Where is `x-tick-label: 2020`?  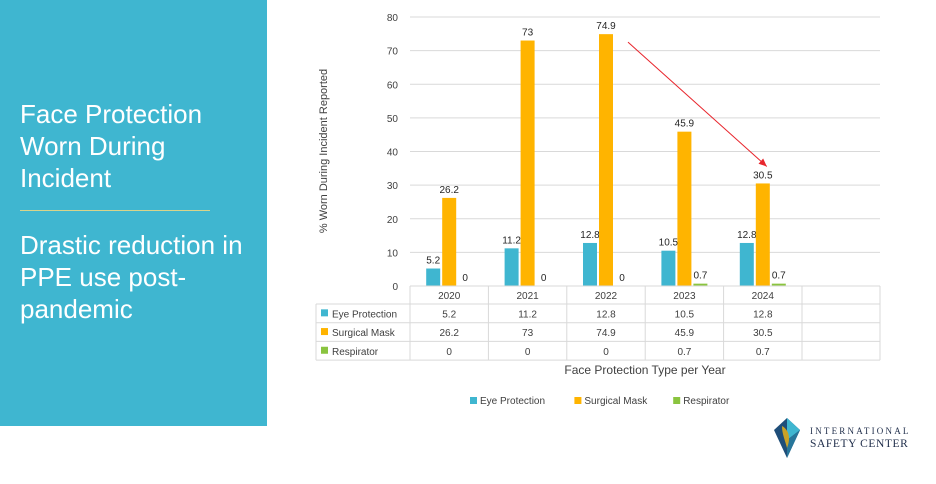 x-tick-label: 2020 is located at coordinates (449, 296).